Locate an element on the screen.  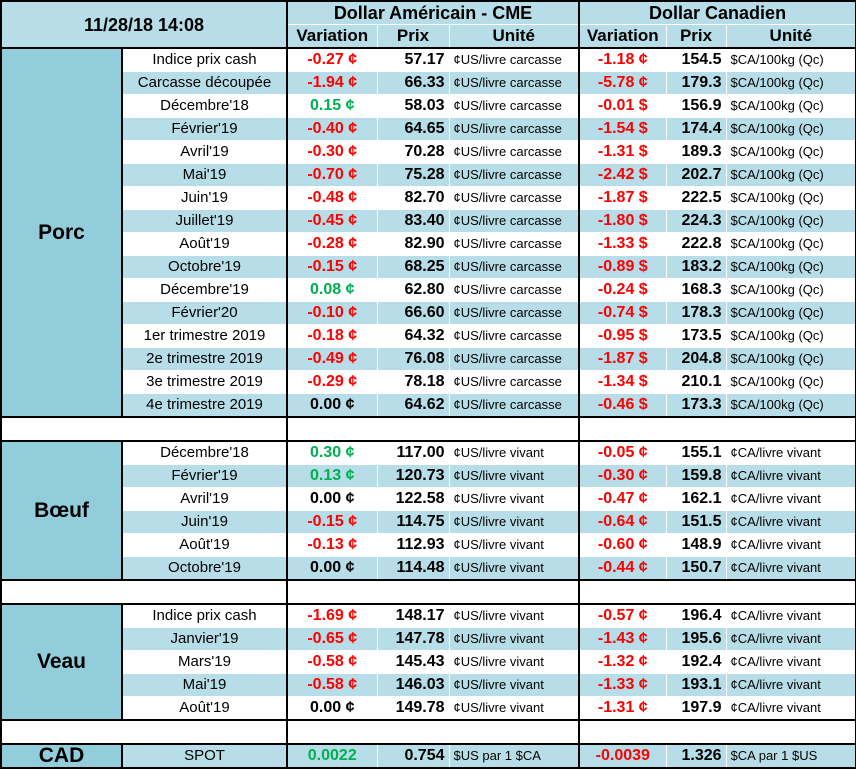
usd-prix: 0.754 is located at coordinates (413, 756).